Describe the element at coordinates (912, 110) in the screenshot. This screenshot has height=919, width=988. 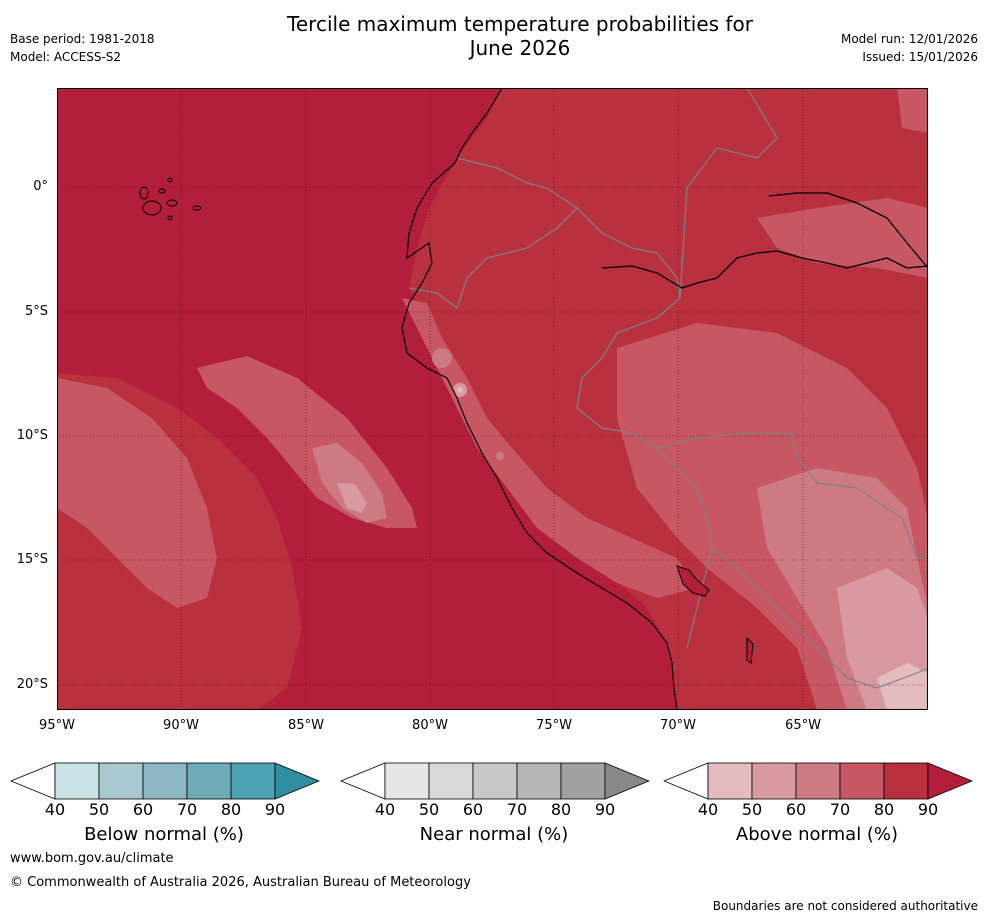
I see `northeast-patch-70b` at that location.